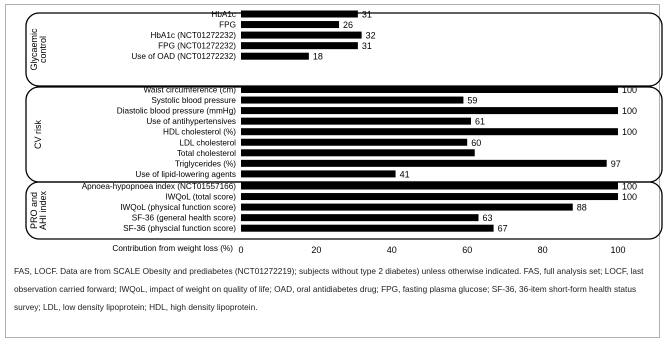 The height and width of the screenshot is (344, 667). Describe the element at coordinates (193, 35) in the screenshot. I see `category-label: HbA1c (NCT01272232)` at that location.